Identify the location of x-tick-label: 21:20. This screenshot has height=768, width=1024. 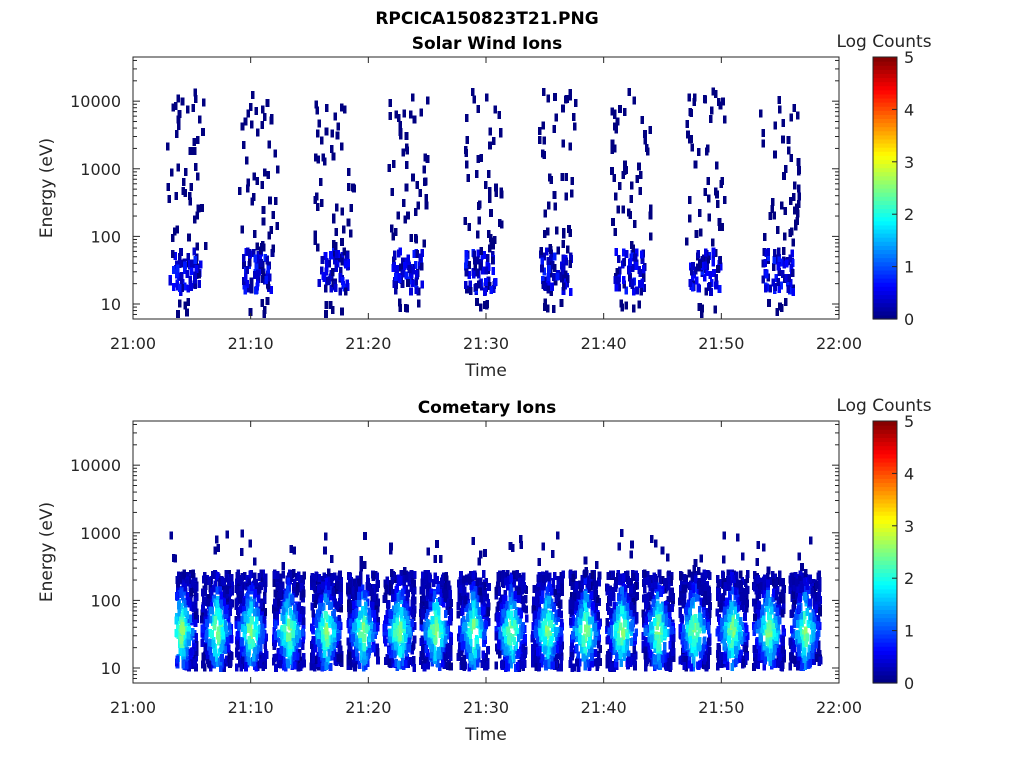
(368, 343).